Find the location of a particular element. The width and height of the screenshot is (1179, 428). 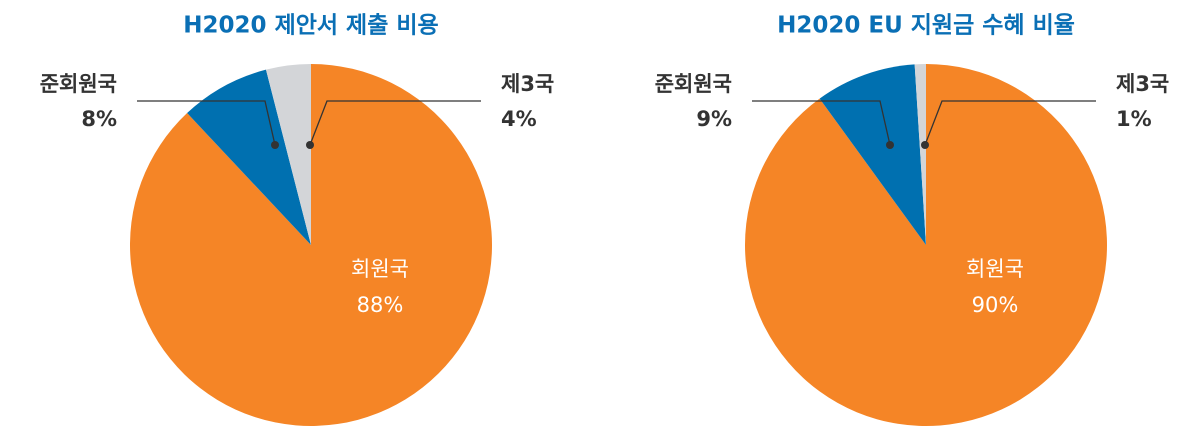

slice-value-label: 88% is located at coordinates (380, 305).